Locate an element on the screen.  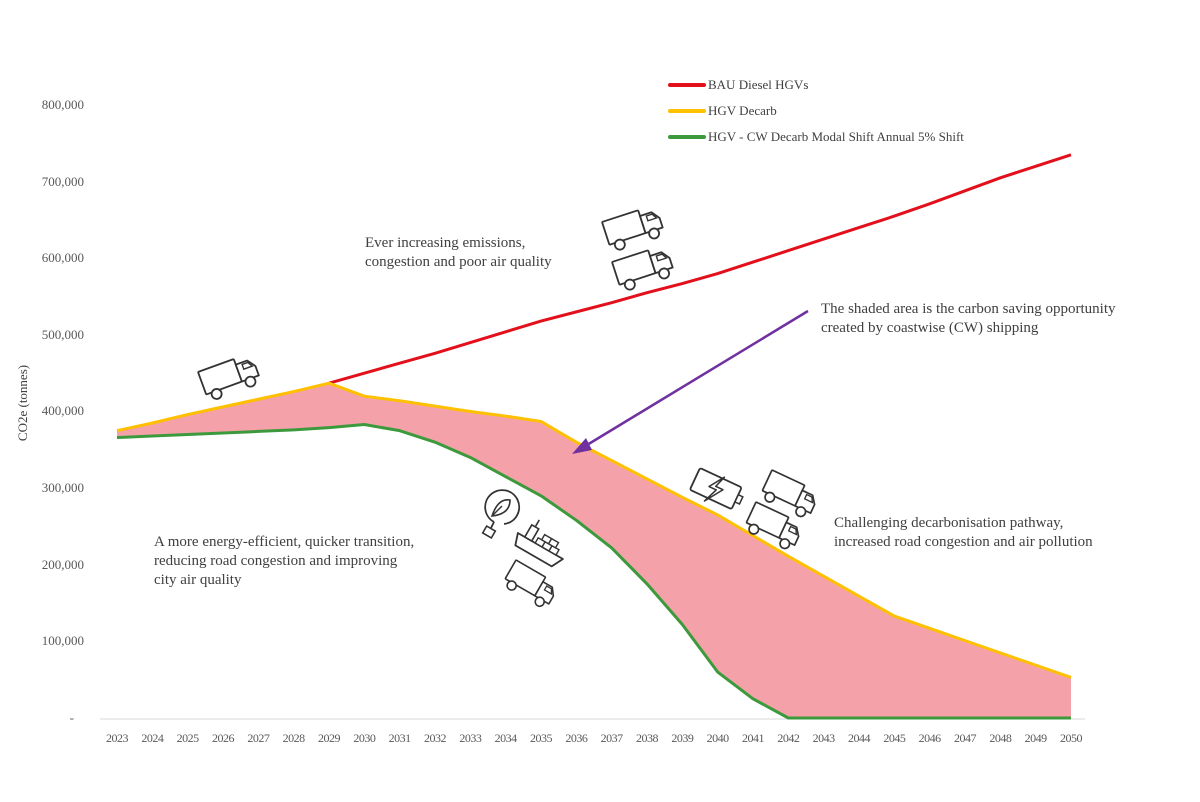
legend-label: BAU Diesel HGVs is located at coordinates (758, 84).